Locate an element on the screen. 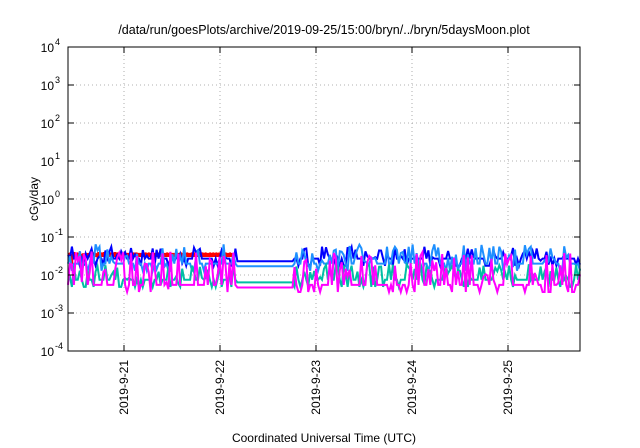 The image size is (640, 448). x-tick-label: 2019-9-21 is located at coordinates (124, 387).